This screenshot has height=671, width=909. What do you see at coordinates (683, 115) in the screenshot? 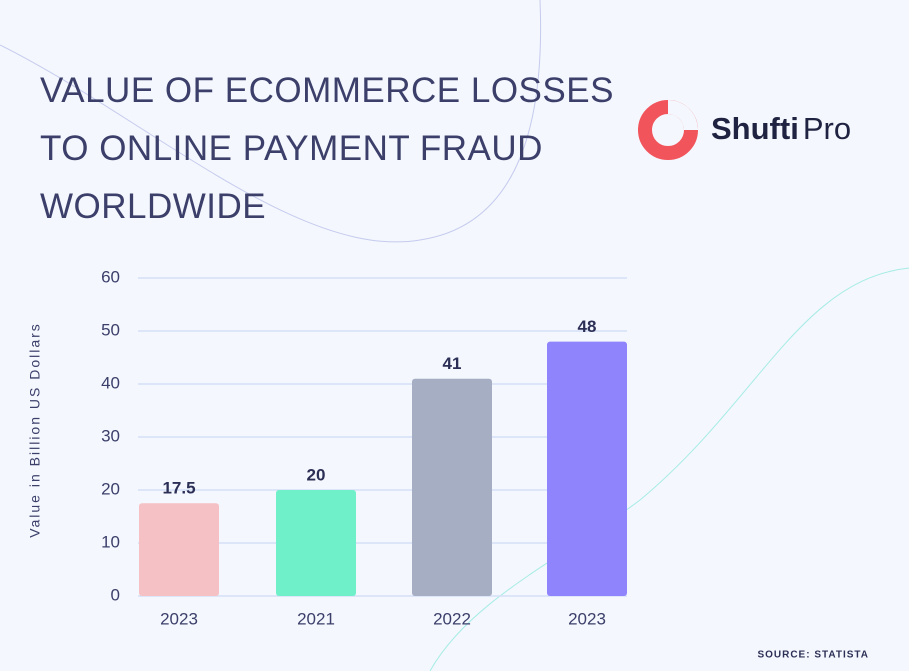
I see `logo-icon-cut` at bounding box center [683, 115].